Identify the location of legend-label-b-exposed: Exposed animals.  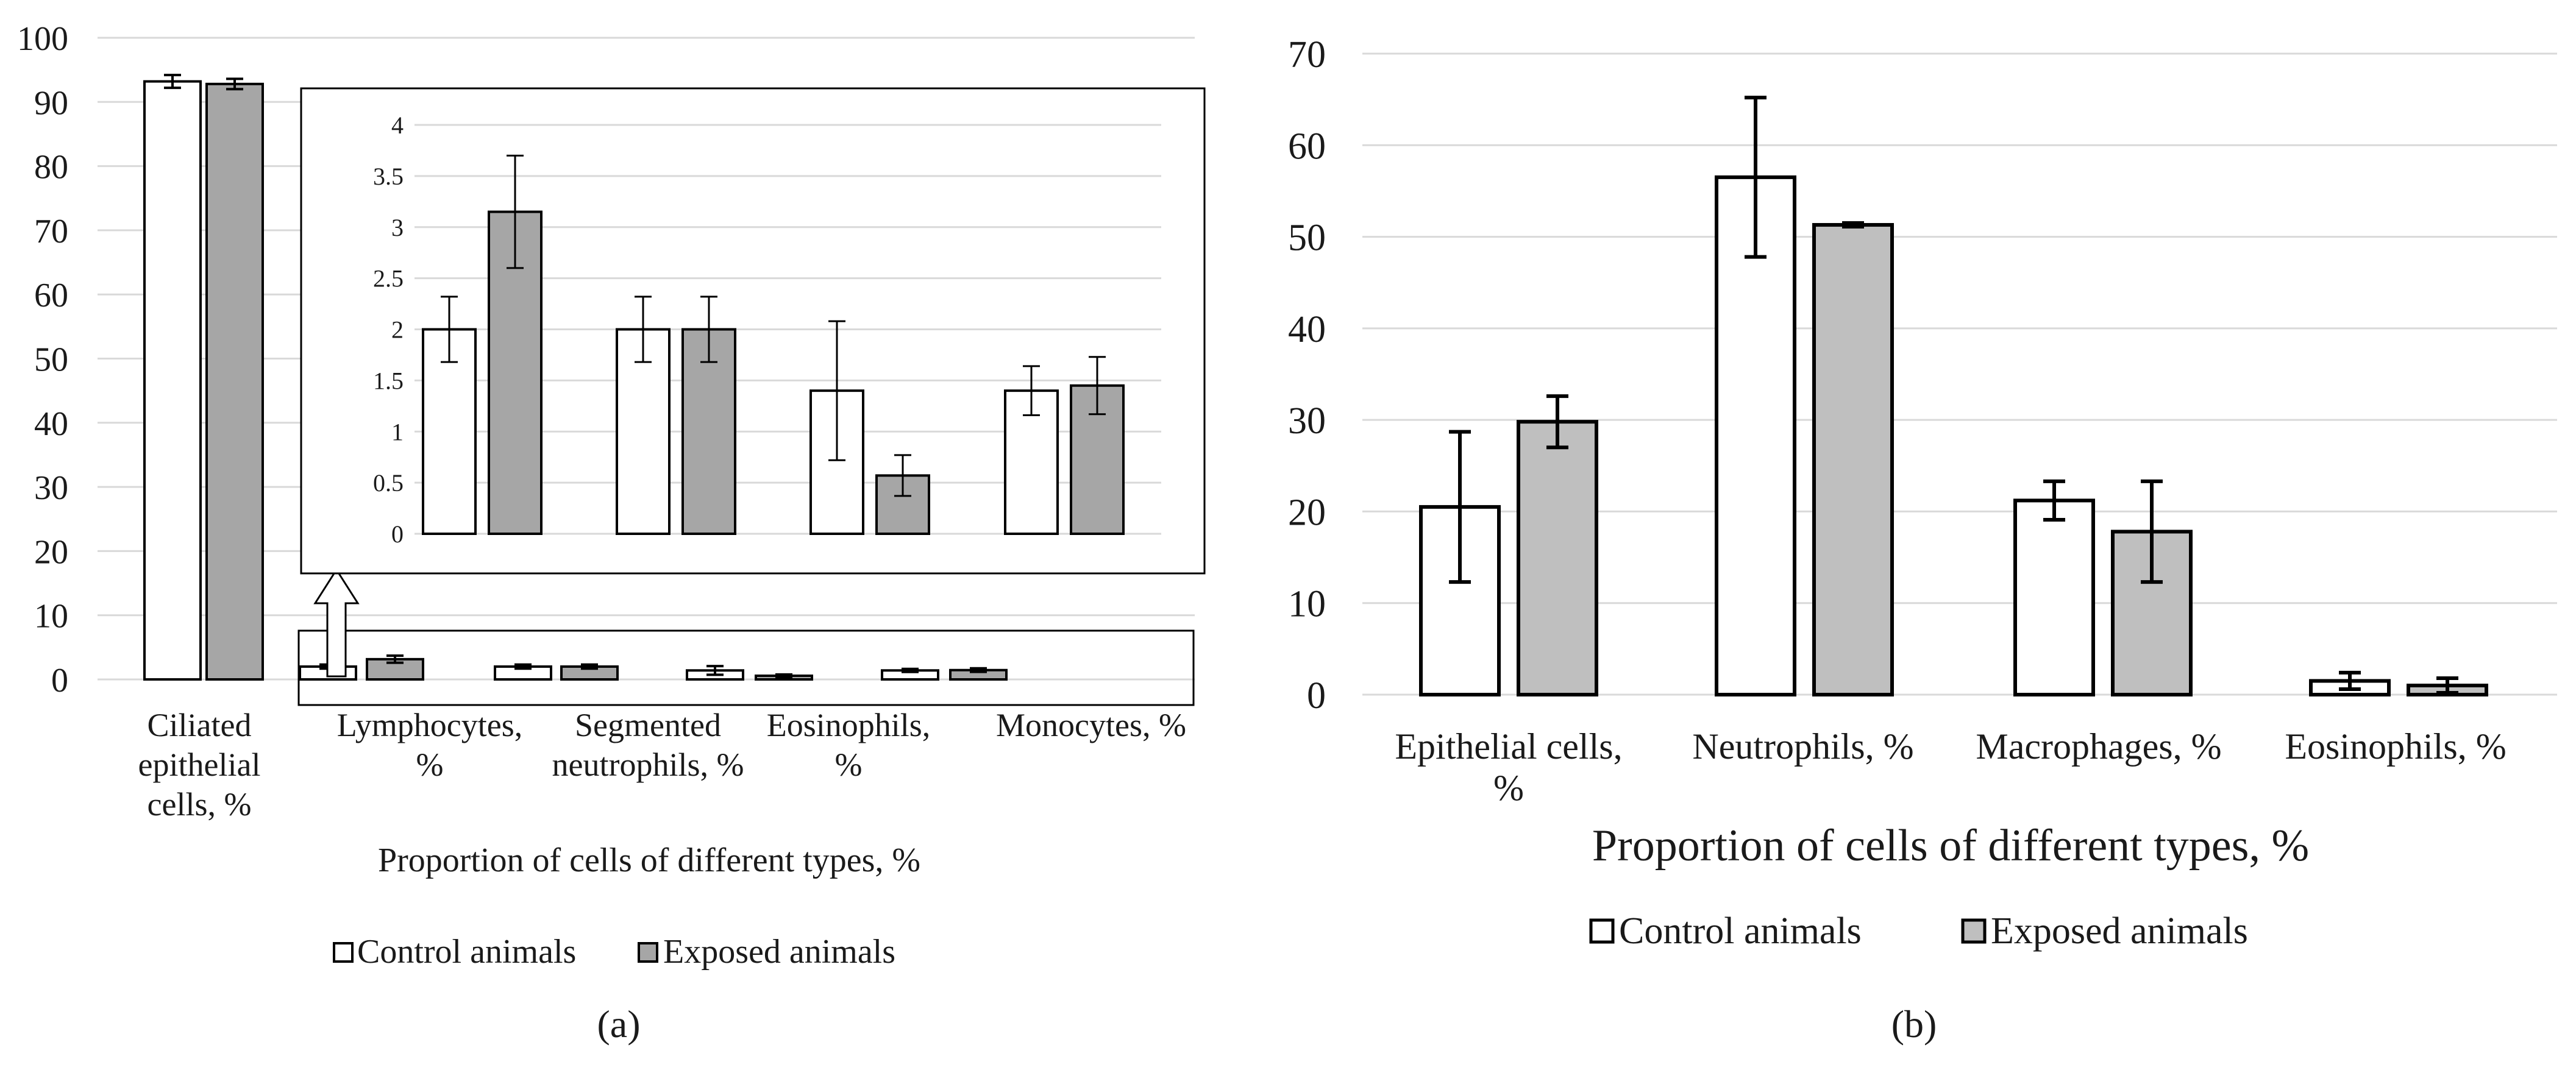
(2119, 931).